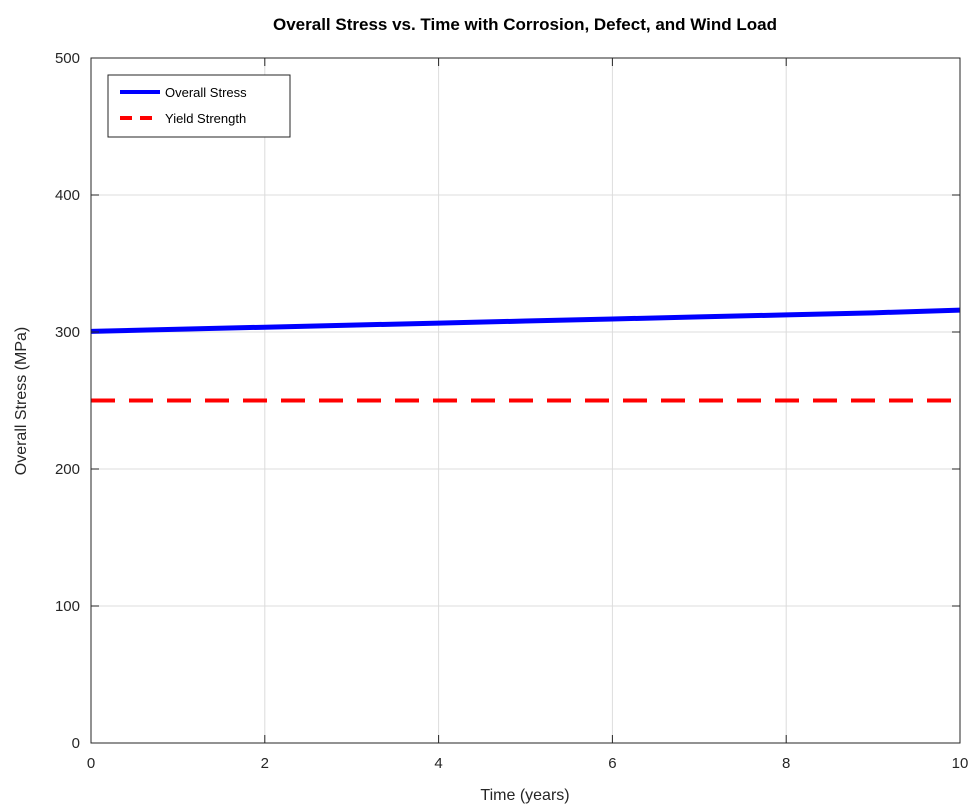  What do you see at coordinates (76, 743) in the screenshot?
I see `y-tick-label: 0` at bounding box center [76, 743].